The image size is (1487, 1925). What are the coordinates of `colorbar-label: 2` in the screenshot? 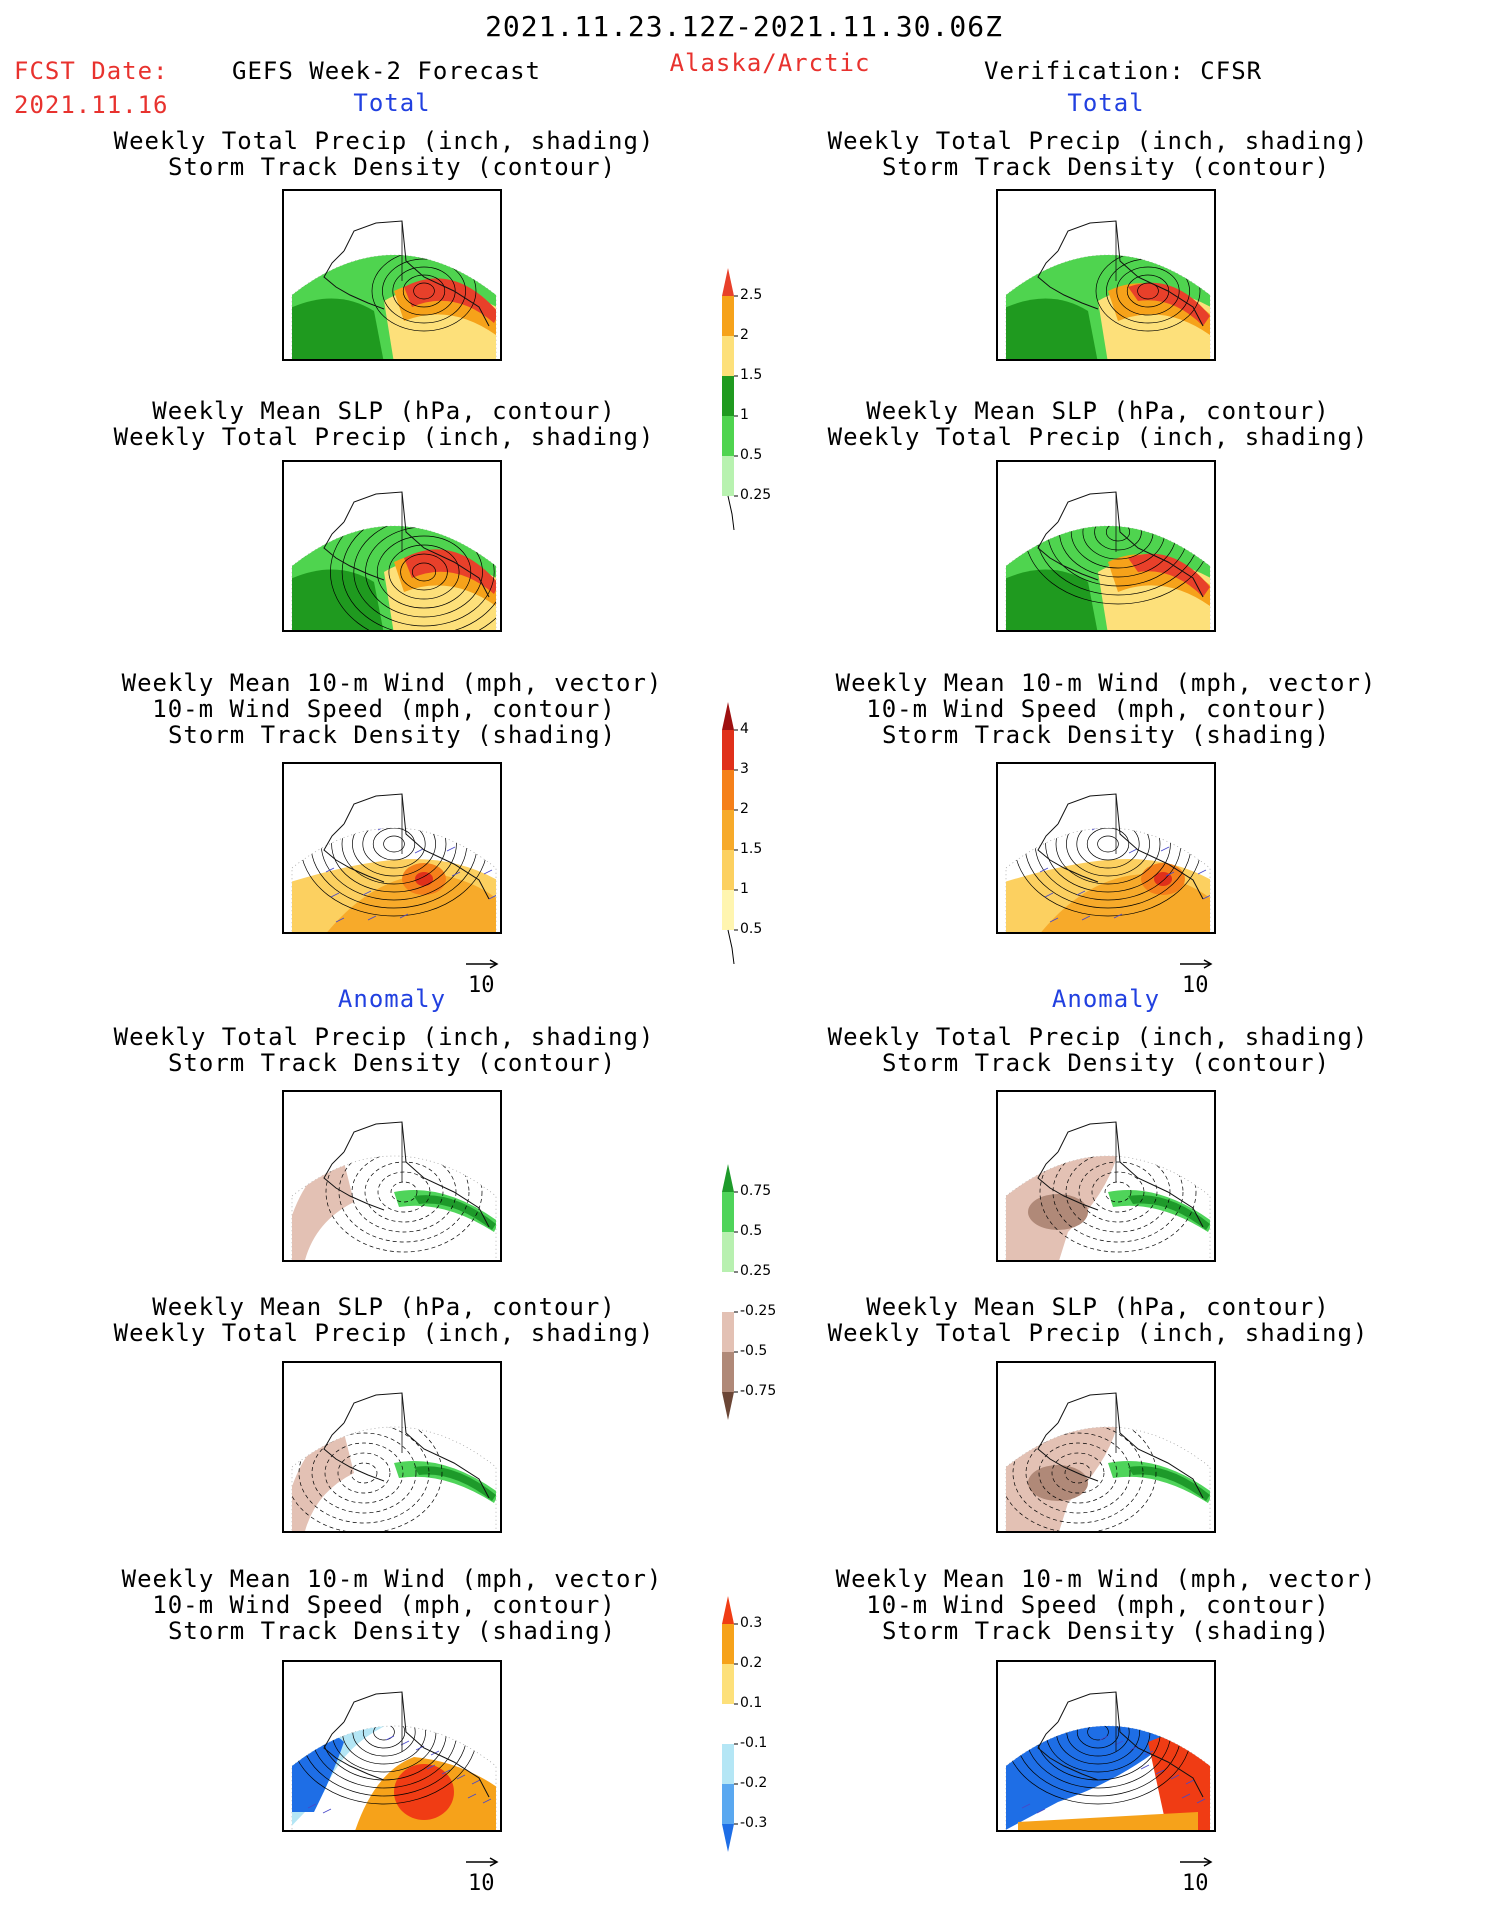 It's located at (744, 335).